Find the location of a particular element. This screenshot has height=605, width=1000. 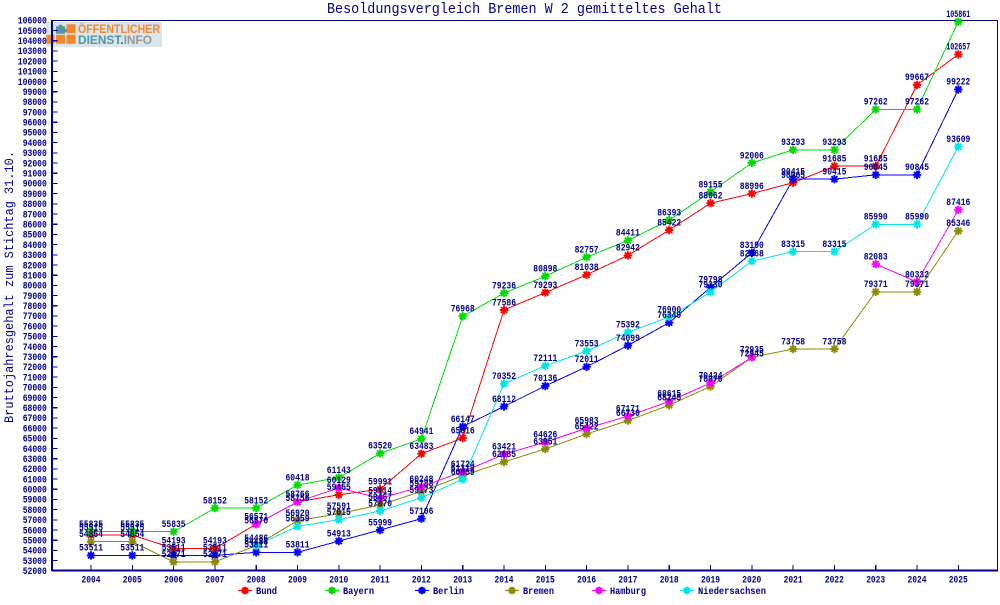

svg-text: 97000 is located at coordinates (35, 113).